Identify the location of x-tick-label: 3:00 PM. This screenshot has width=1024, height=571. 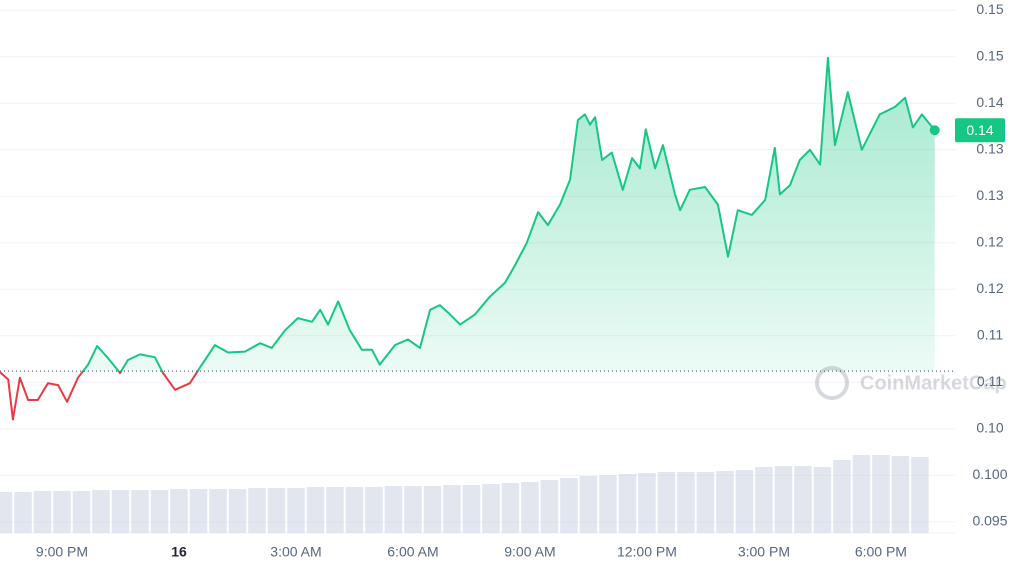
(764, 552).